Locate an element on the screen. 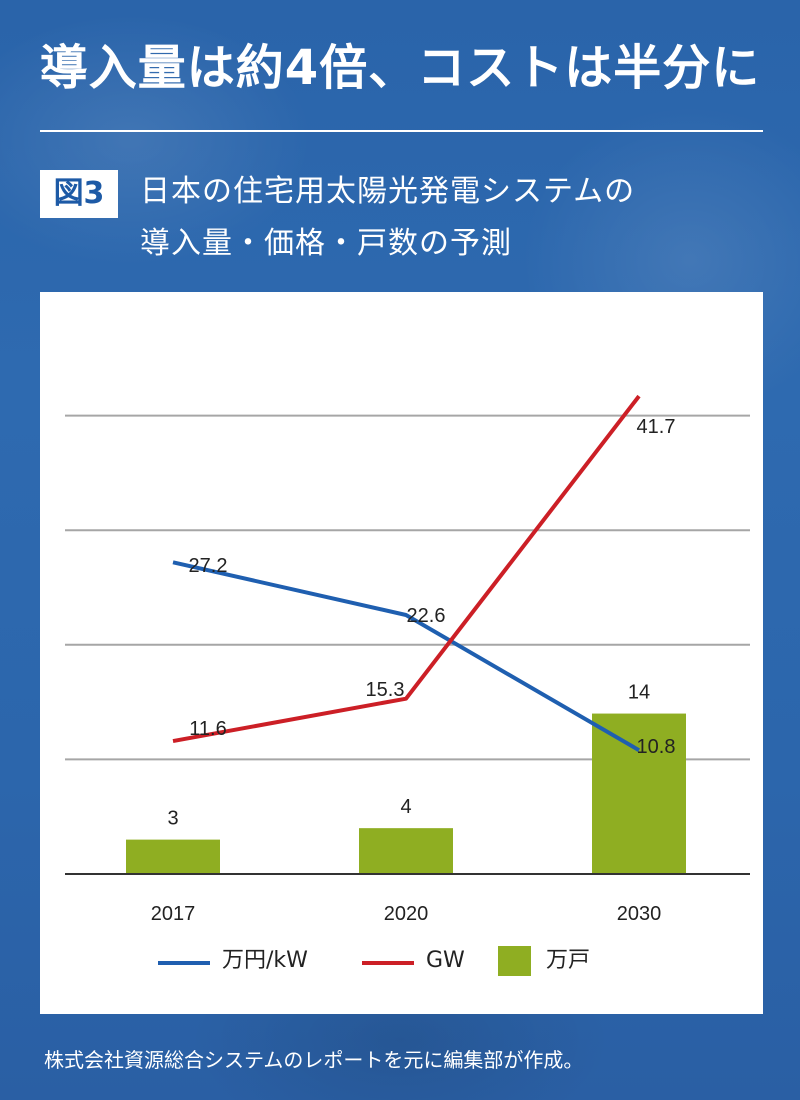 The image size is (800, 1100). data-label-price-2020: 22.6 is located at coordinates (426, 616).